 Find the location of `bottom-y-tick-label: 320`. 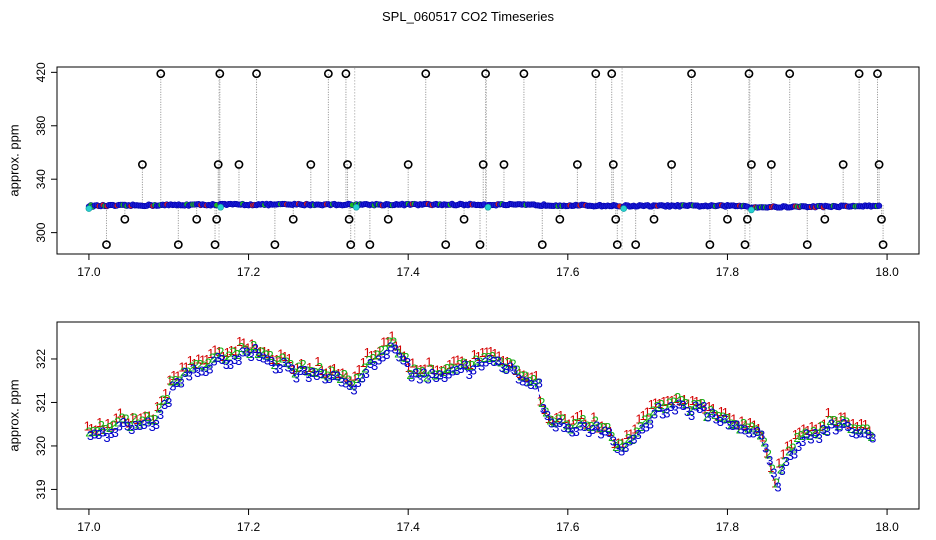

bottom-y-tick-label: 320 is located at coordinates (41, 446).